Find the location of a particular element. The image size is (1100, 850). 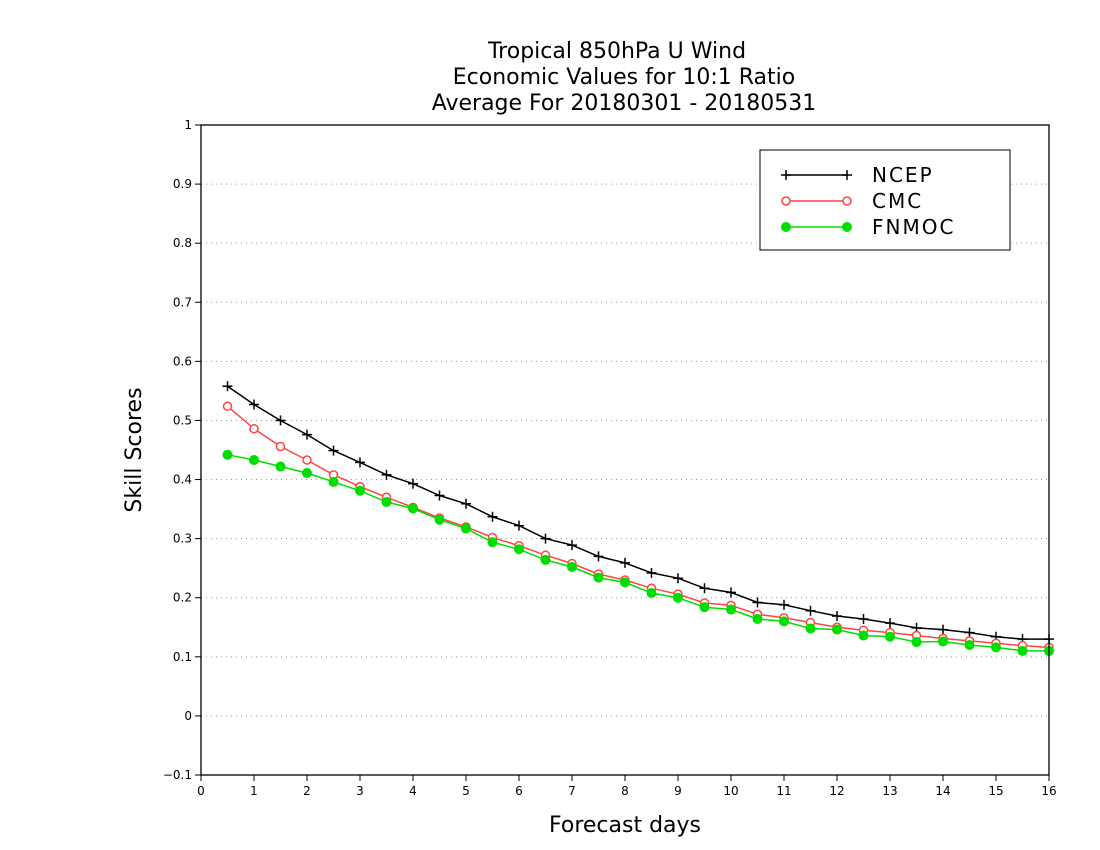

y-tick-label: −0.1 is located at coordinates (177, 775).